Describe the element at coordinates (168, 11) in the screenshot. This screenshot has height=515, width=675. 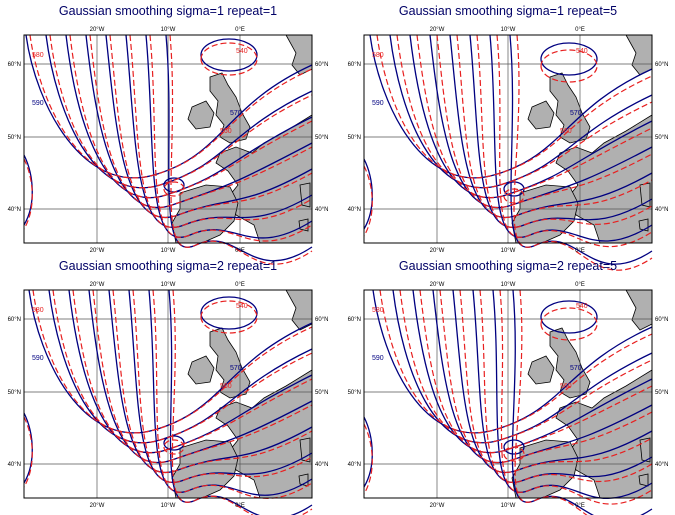
I see `panel-title: Gaussian smoothing sigma=1 repeat=1` at that location.